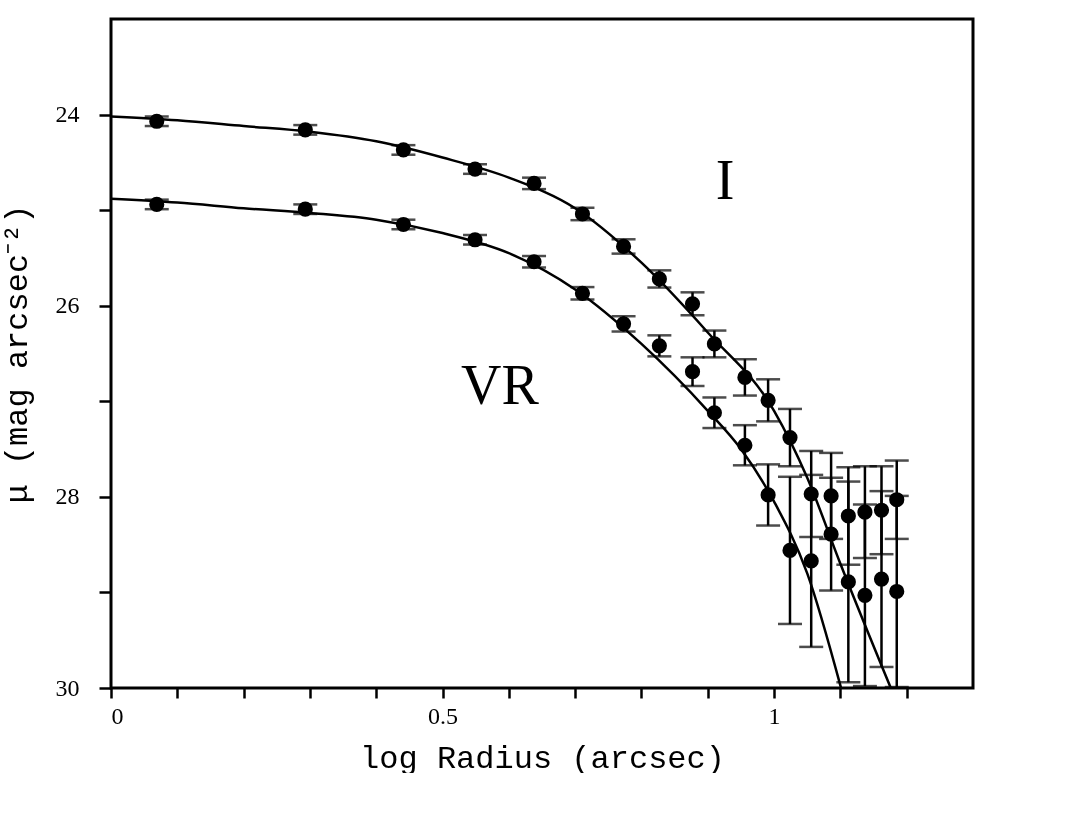 This screenshot has height=819, width=1072. I want to click on y-tick-label: 26, so click(67, 305).